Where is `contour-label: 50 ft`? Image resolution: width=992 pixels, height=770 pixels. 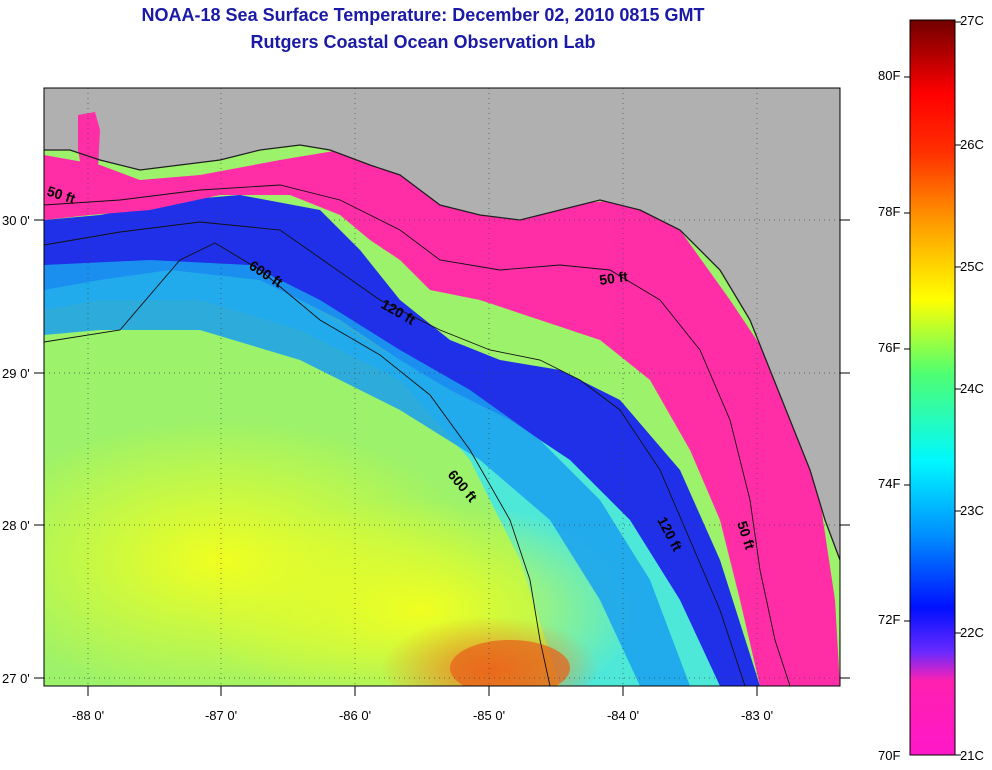
contour-label: 50 ft is located at coordinates (613, 278).